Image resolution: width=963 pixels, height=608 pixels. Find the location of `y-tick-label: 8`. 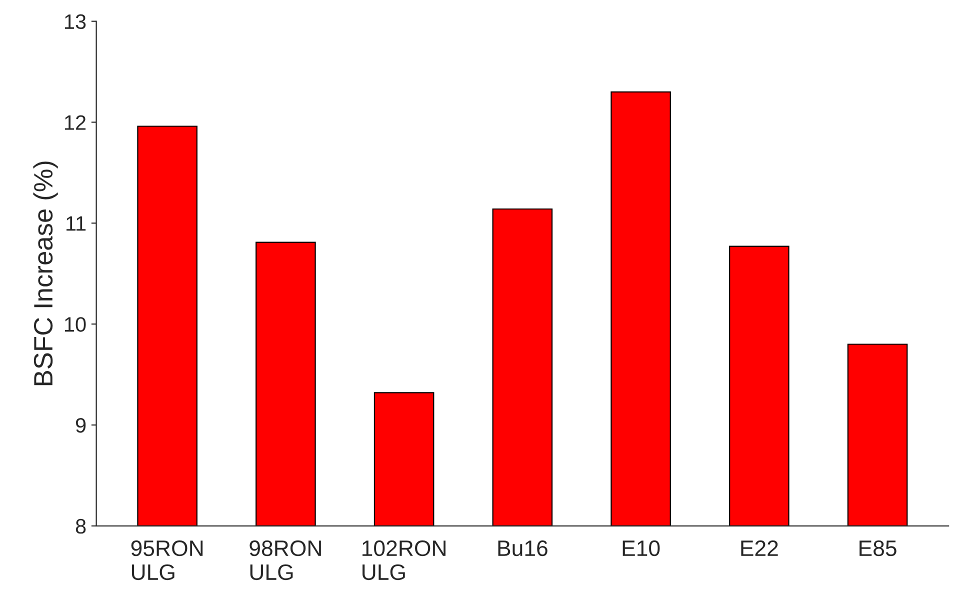

y-tick-label: 8 is located at coordinates (81, 526).